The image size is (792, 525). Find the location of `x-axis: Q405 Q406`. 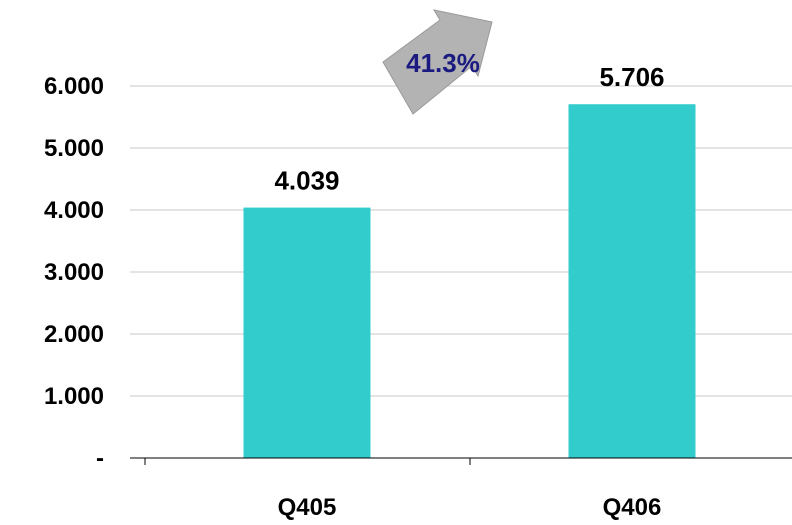

x-axis: Q405 Q406 is located at coordinates (461, 489).